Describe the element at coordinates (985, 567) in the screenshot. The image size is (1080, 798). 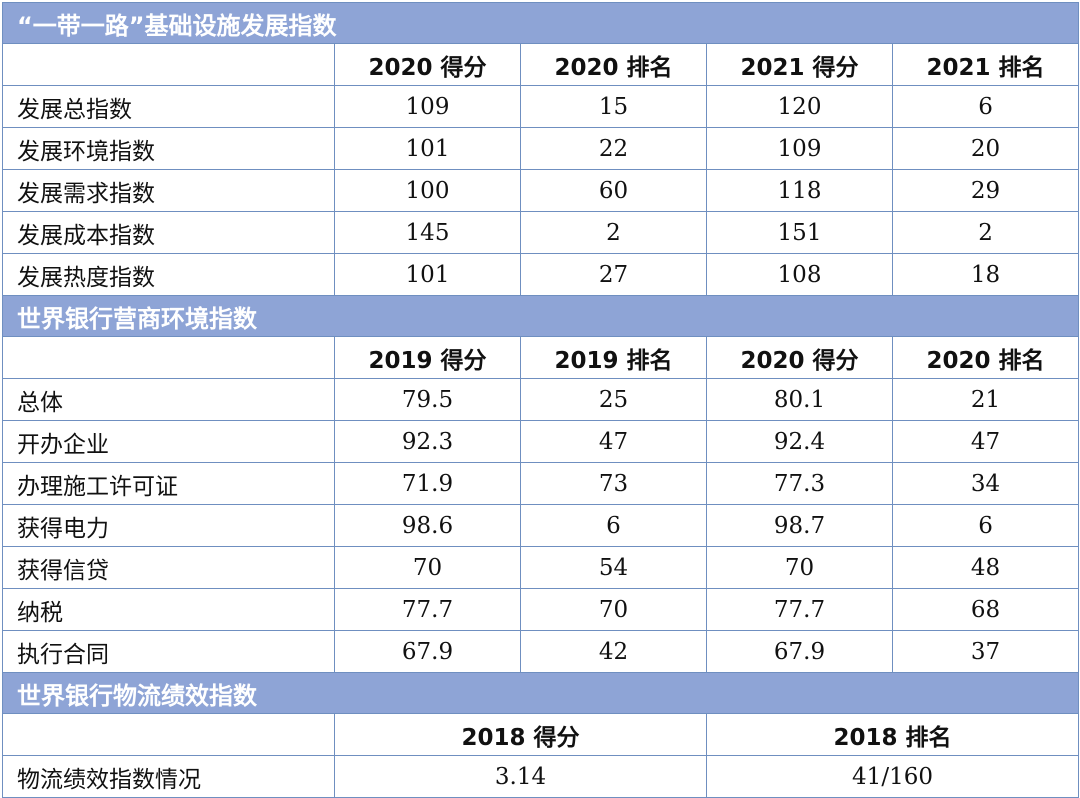
I see `table-cell: 48` at that location.